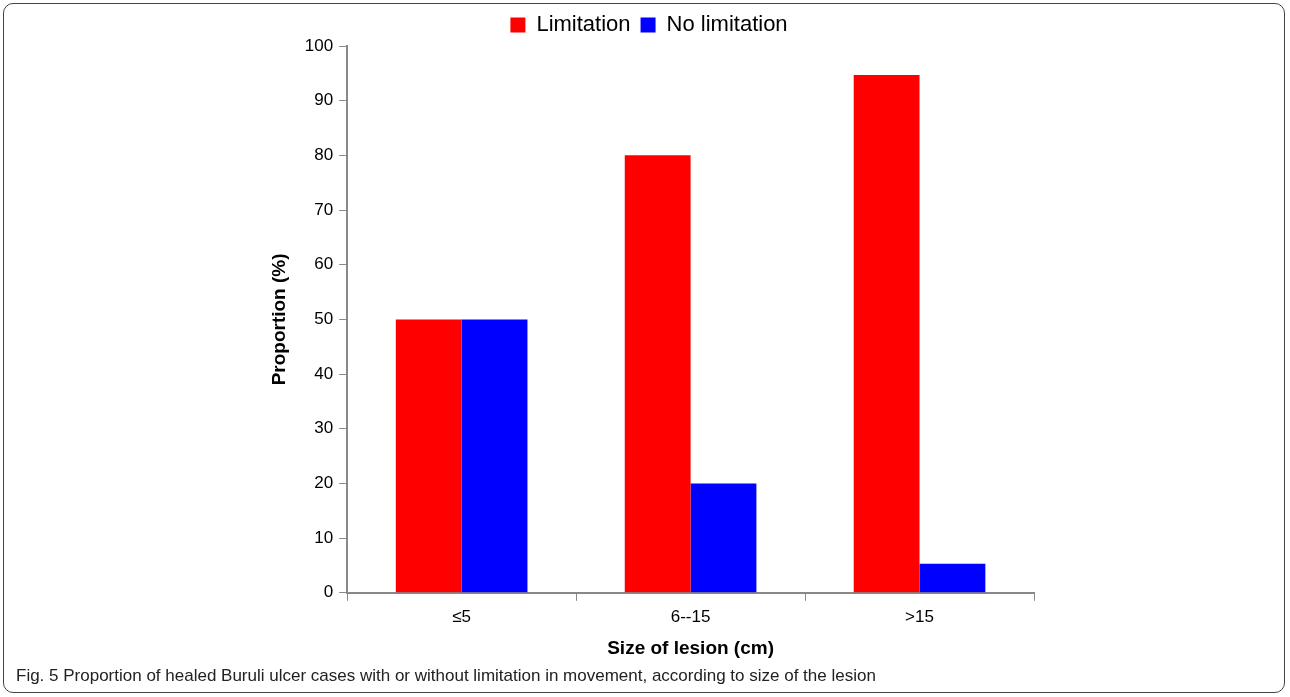 Image resolution: width=1290 pixels, height=697 pixels. Describe the element at coordinates (278, 319) in the screenshot. I see `y-axis-title: Proportion (%)` at that location.